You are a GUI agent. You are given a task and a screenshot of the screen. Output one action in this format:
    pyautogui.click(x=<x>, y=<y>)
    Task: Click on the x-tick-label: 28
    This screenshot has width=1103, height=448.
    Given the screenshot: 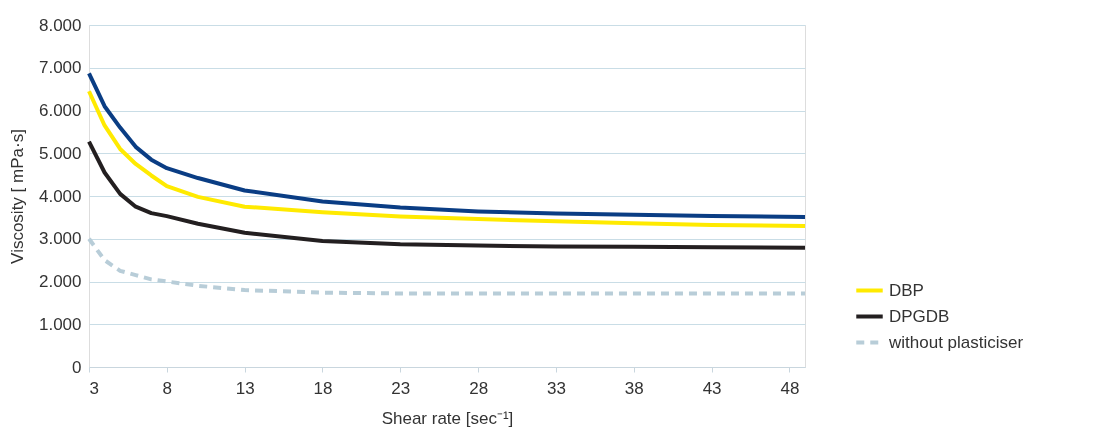 What is the action you would take?
    pyautogui.click(x=479, y=388)
    